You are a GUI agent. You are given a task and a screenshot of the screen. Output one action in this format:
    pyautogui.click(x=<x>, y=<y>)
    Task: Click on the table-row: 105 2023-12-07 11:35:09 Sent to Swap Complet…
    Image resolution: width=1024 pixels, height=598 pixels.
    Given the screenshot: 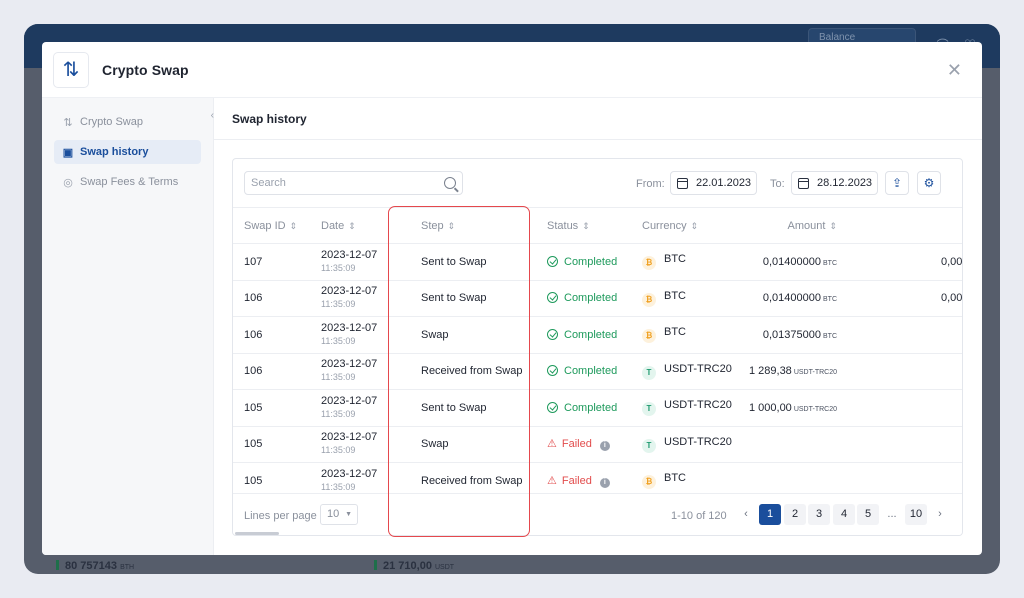 What is the action you would take?
    pyautogui.click(x=597, y=408)
    